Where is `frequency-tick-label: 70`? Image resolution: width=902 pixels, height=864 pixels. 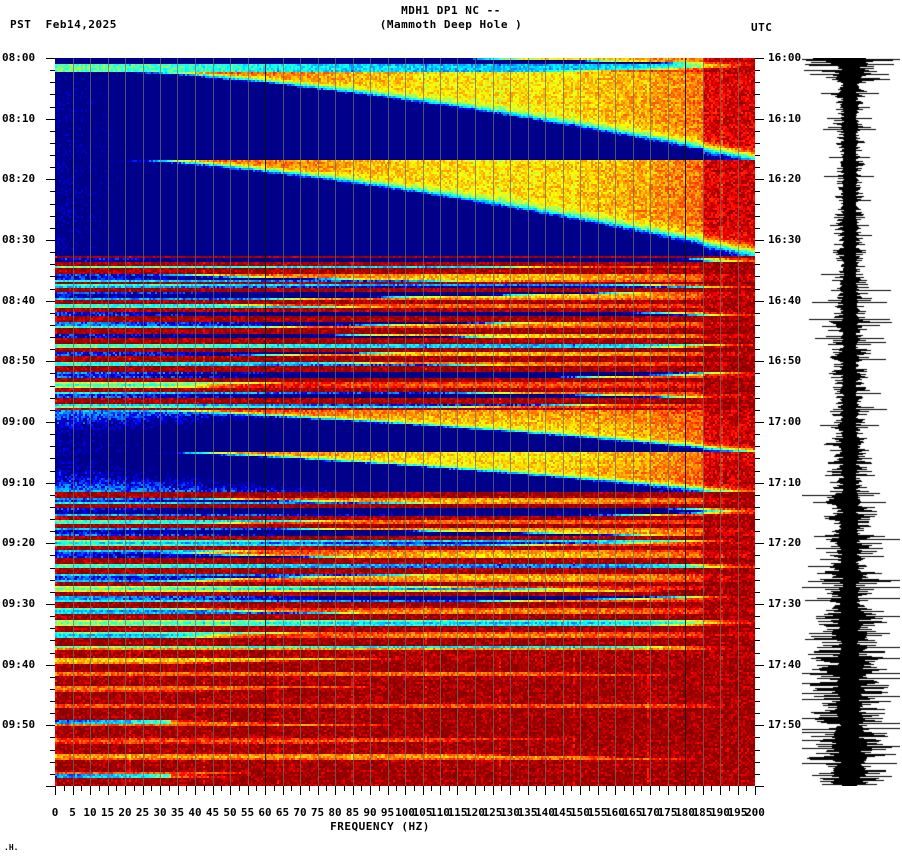
frequency-tick-label: 70 is located at coordinates (300, 812).